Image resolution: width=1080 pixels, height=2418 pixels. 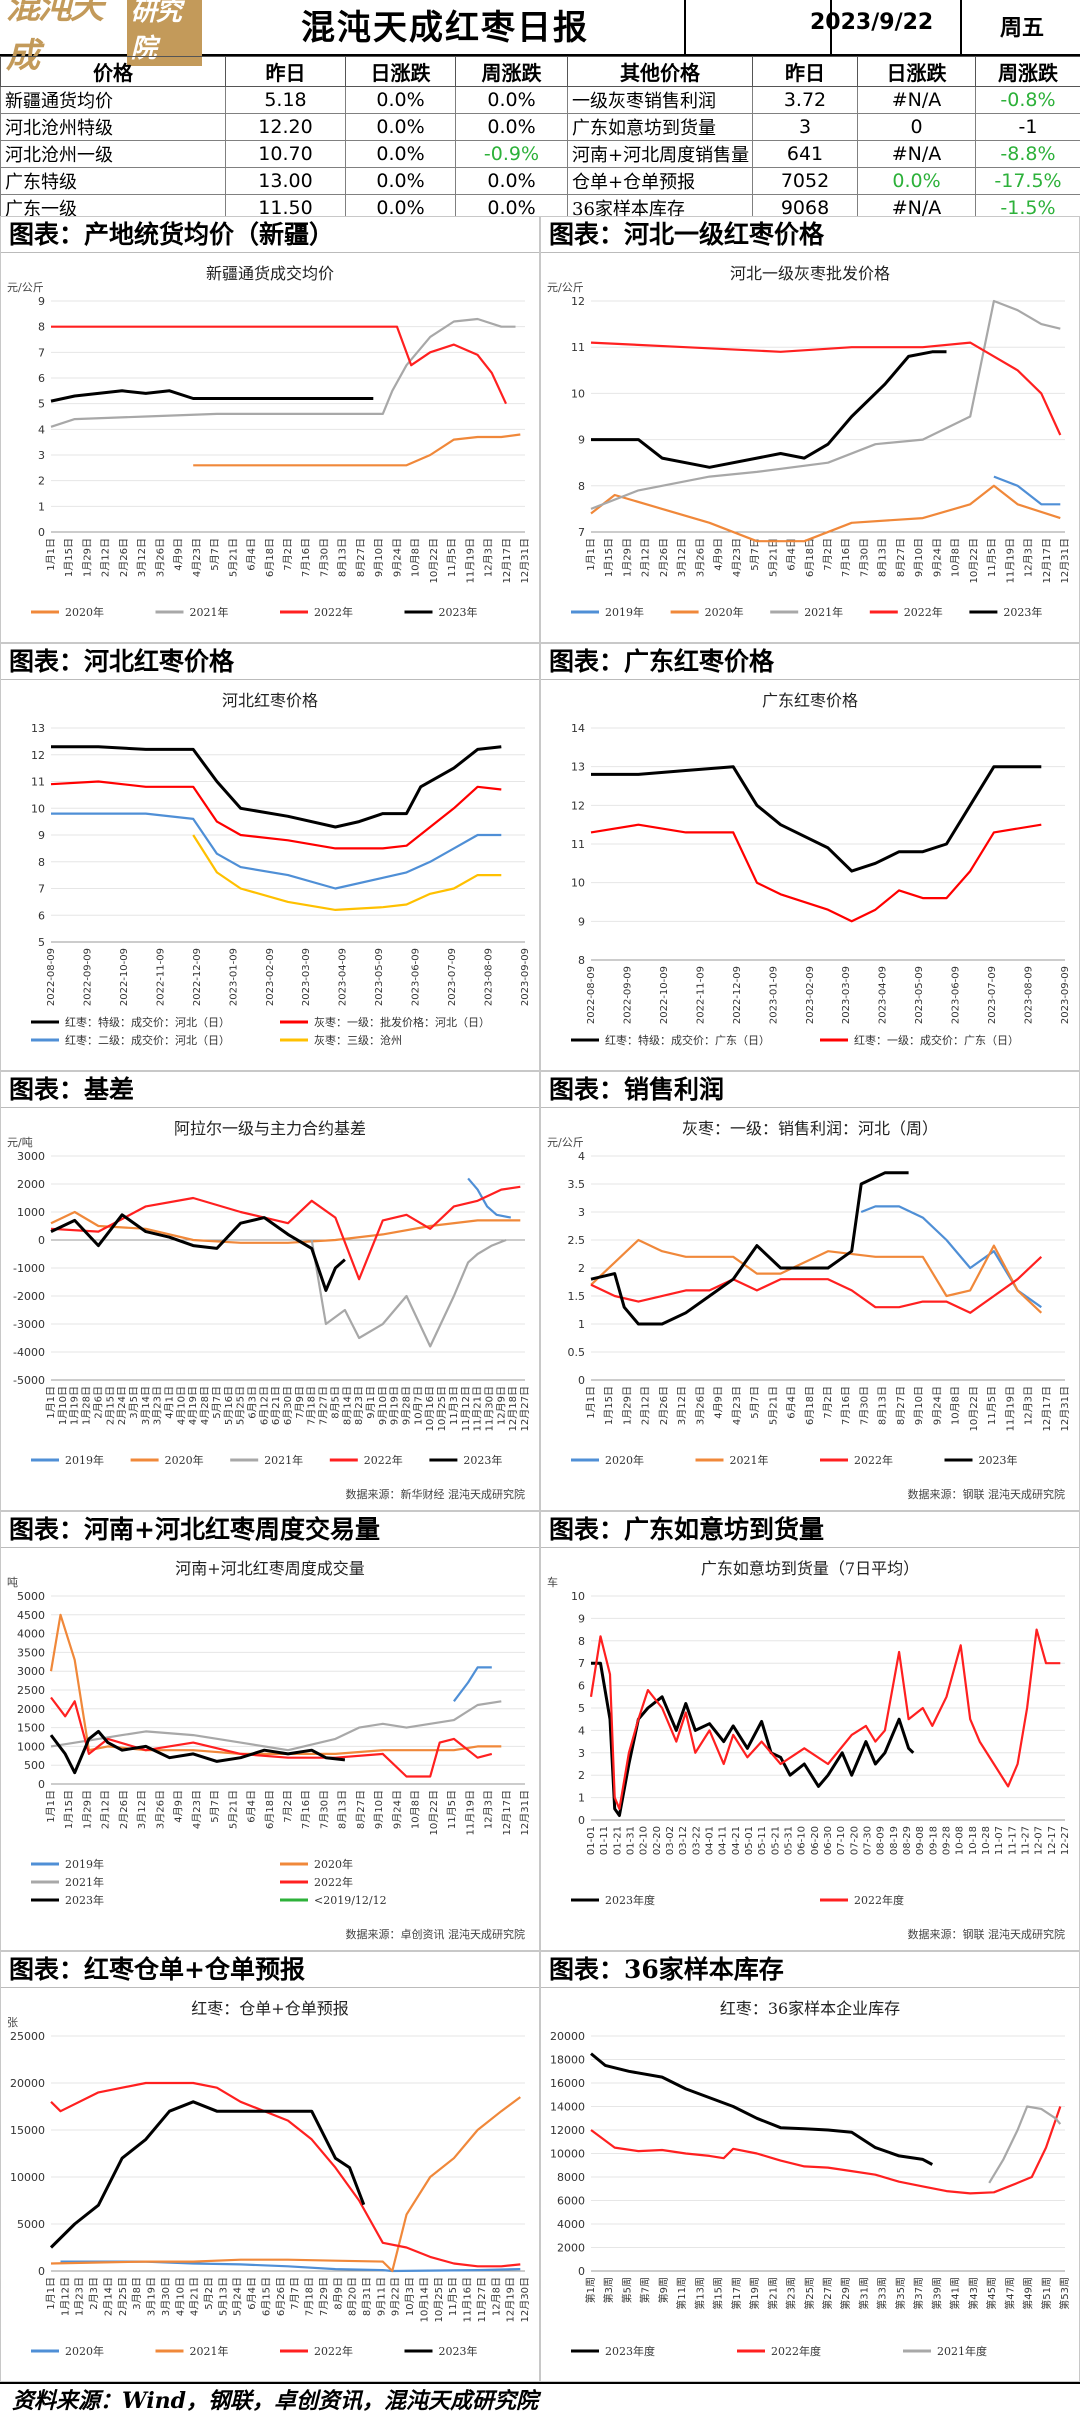 I want to click on col-header: 昨日, so click(x=805, y=71).